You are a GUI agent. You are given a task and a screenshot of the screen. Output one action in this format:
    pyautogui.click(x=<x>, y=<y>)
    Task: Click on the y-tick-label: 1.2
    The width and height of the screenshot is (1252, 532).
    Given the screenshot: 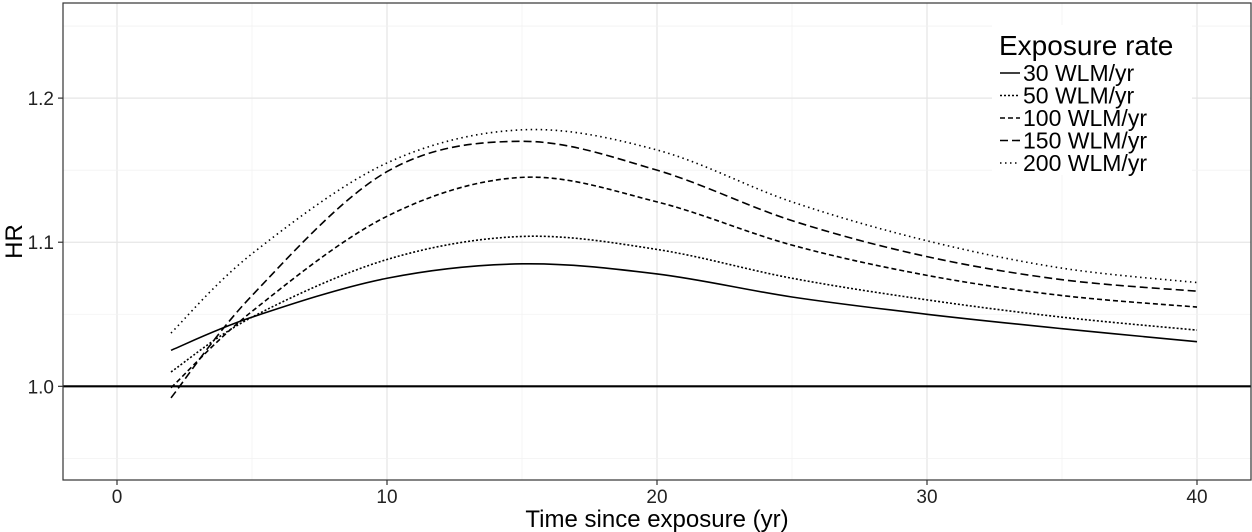 What is the action you would take?
    pyautogui.click(x=41, y=99)
    